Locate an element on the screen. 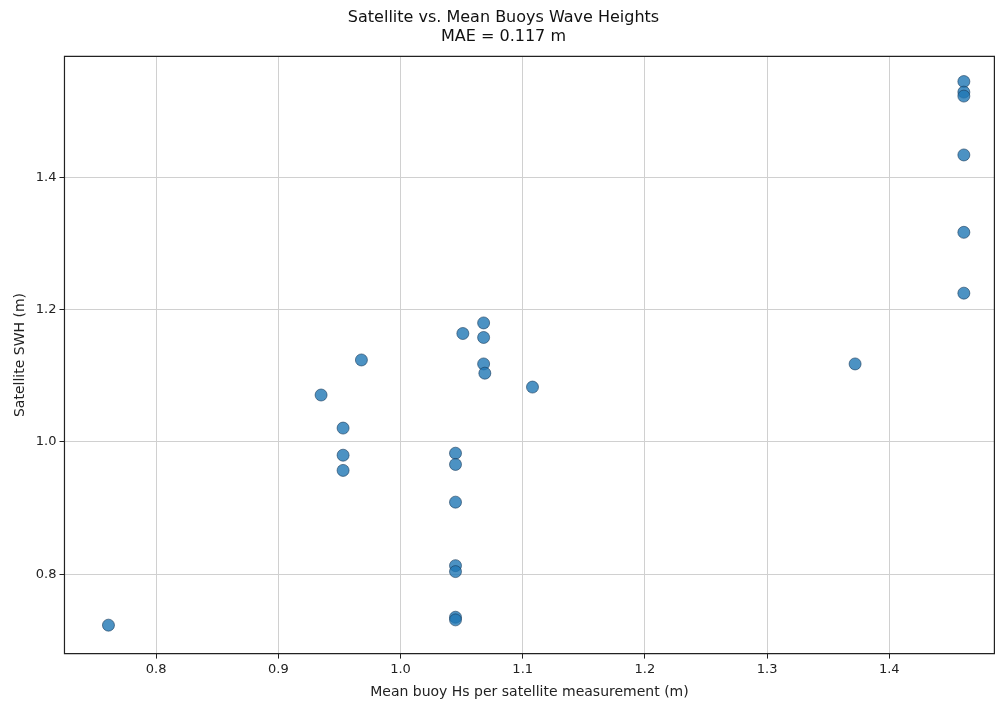 This screenshot has width=1001, height=711. y-tick-label: 1.0 is located at coordinates (46, 441).